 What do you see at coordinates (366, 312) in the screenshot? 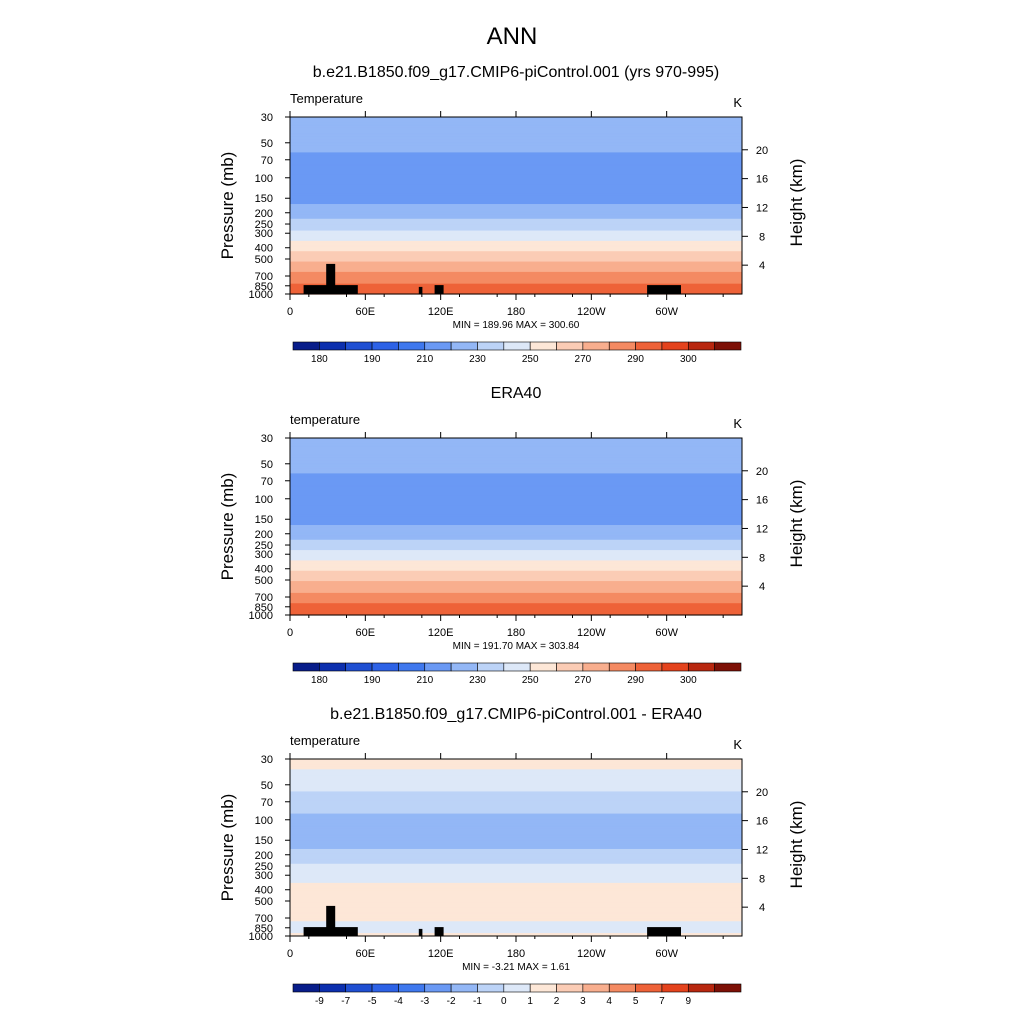
I see `x-tick-label: 60E` at bounding box center [366, 312].